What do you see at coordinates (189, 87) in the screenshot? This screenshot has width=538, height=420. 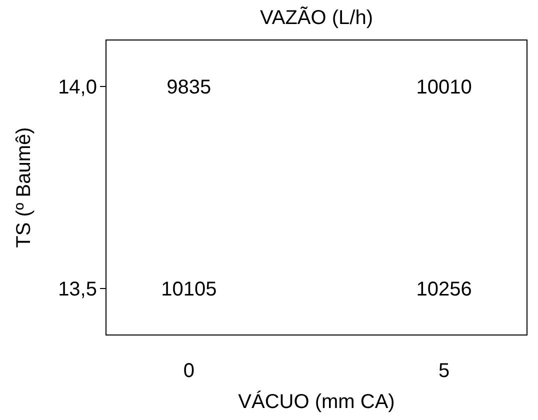 I see `data-label: 9835` at bounding box center [189, 87].